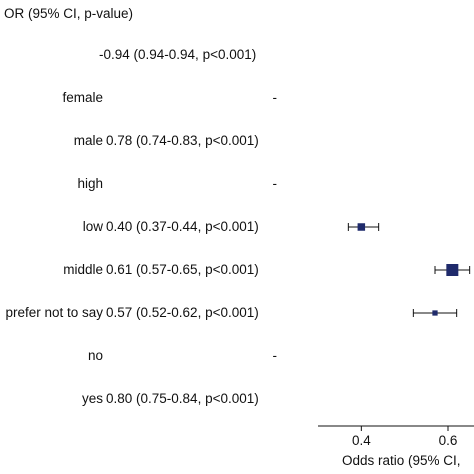 The width and height of the screenshot is (474, 474). I want to click on row-label: high, so click(90, 183).